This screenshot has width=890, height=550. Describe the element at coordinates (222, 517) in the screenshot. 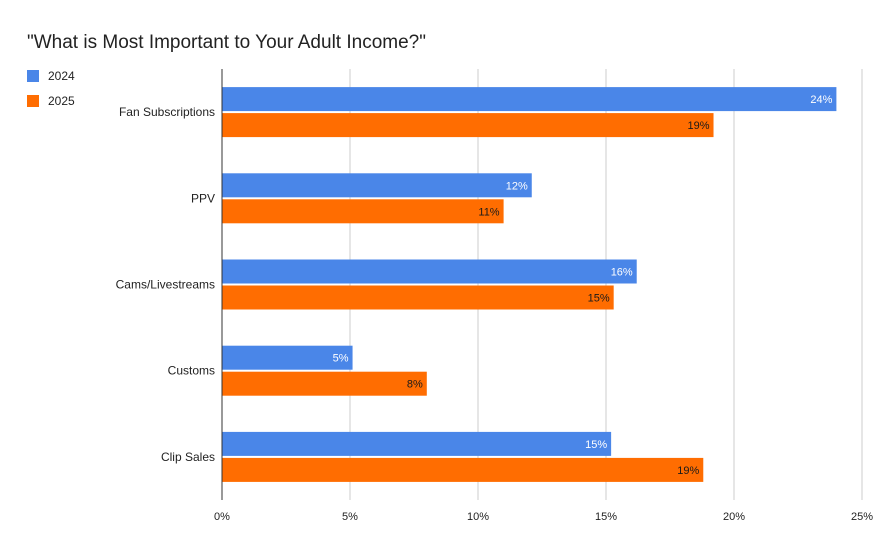

I see `x-tick-label: 0%` at that location.